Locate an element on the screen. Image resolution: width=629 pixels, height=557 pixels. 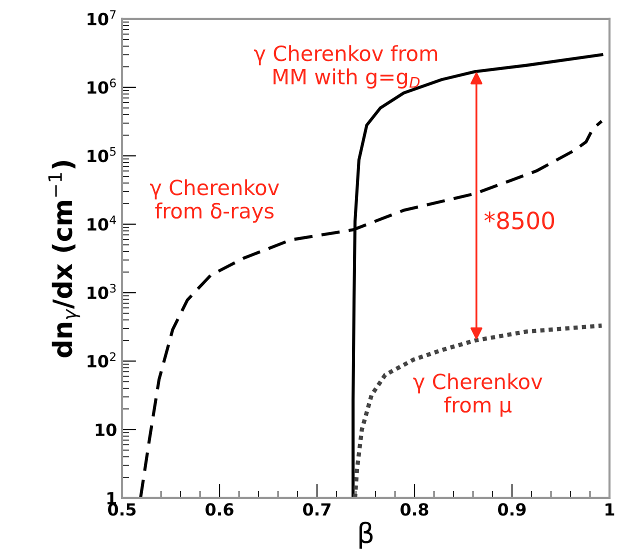
y-tick-label: 10$^{6}$ is located at coordinates (102, 86).